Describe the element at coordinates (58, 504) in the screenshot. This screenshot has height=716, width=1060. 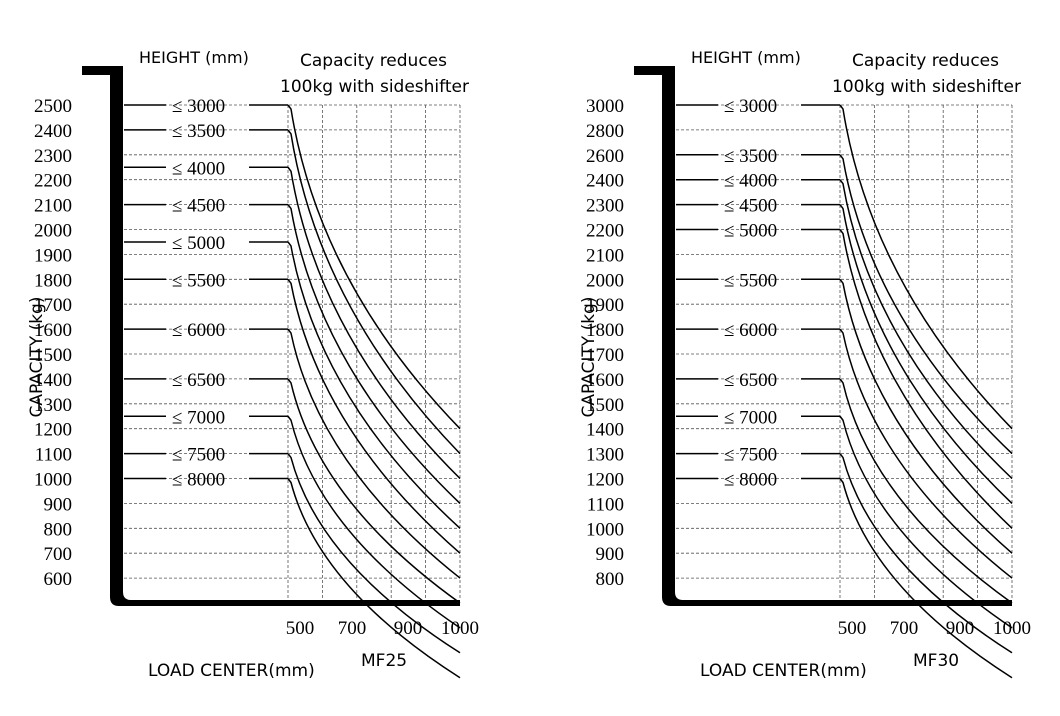
I see `mf25-y-tick-label: 900` at that location.